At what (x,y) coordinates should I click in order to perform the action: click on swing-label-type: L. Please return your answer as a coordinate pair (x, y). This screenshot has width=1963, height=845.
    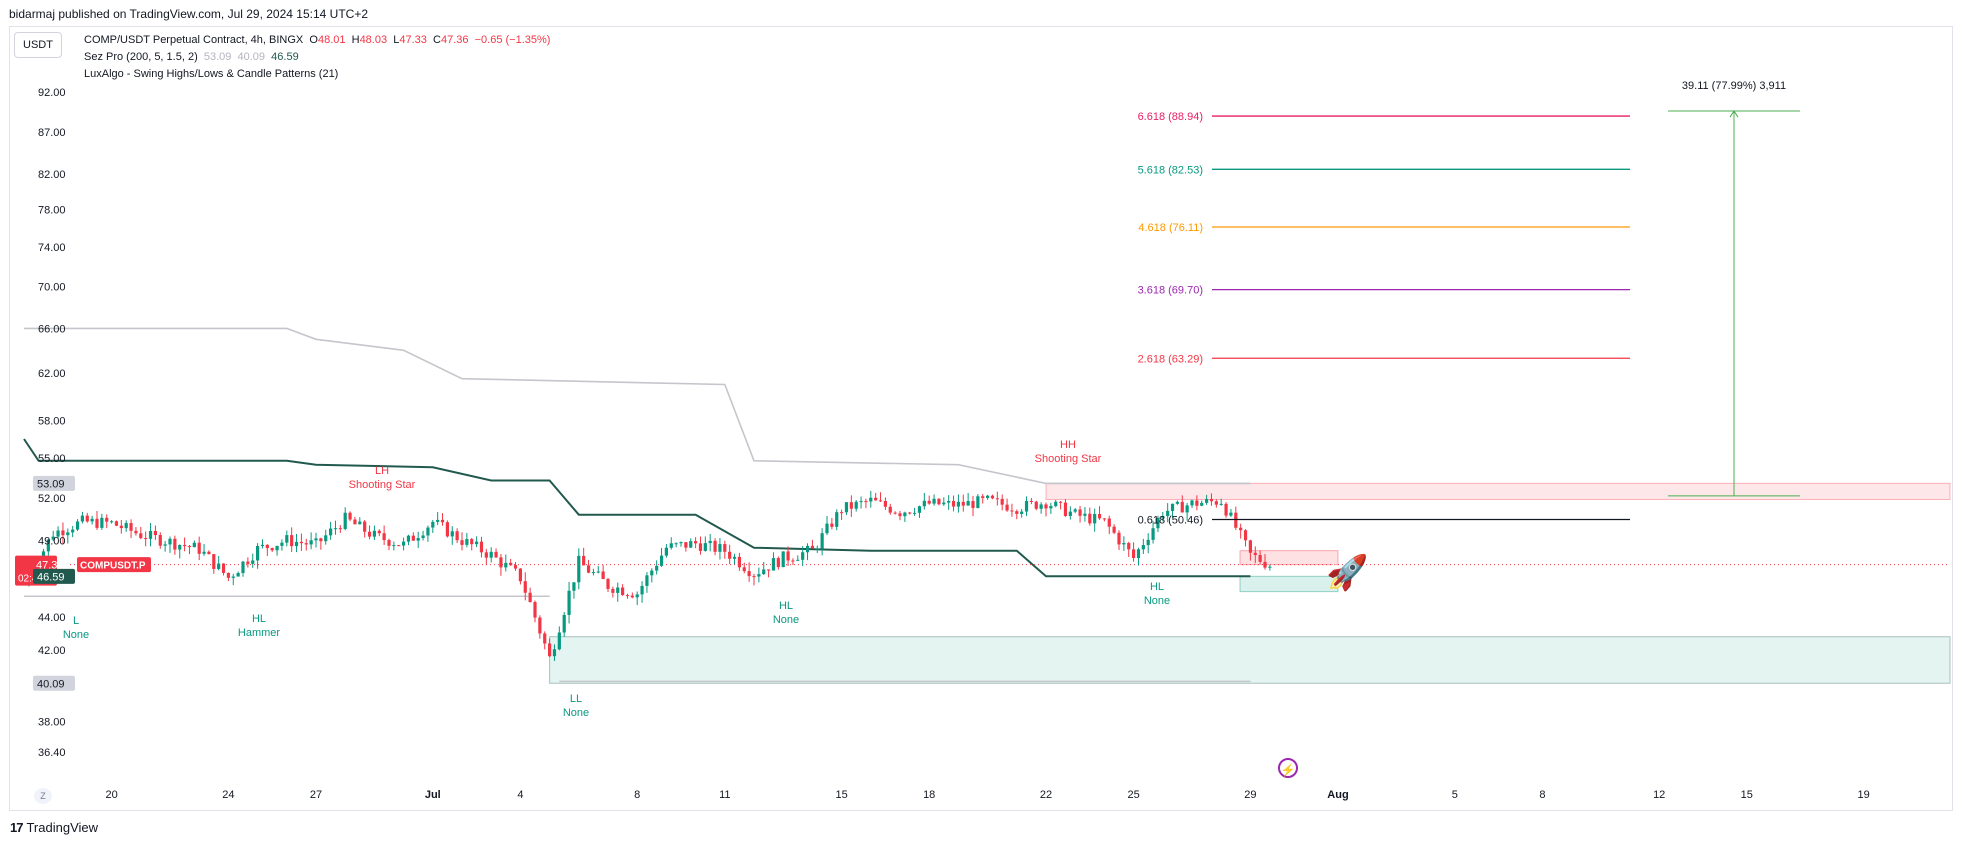
    Looking at the image, I should click on (76, 621).